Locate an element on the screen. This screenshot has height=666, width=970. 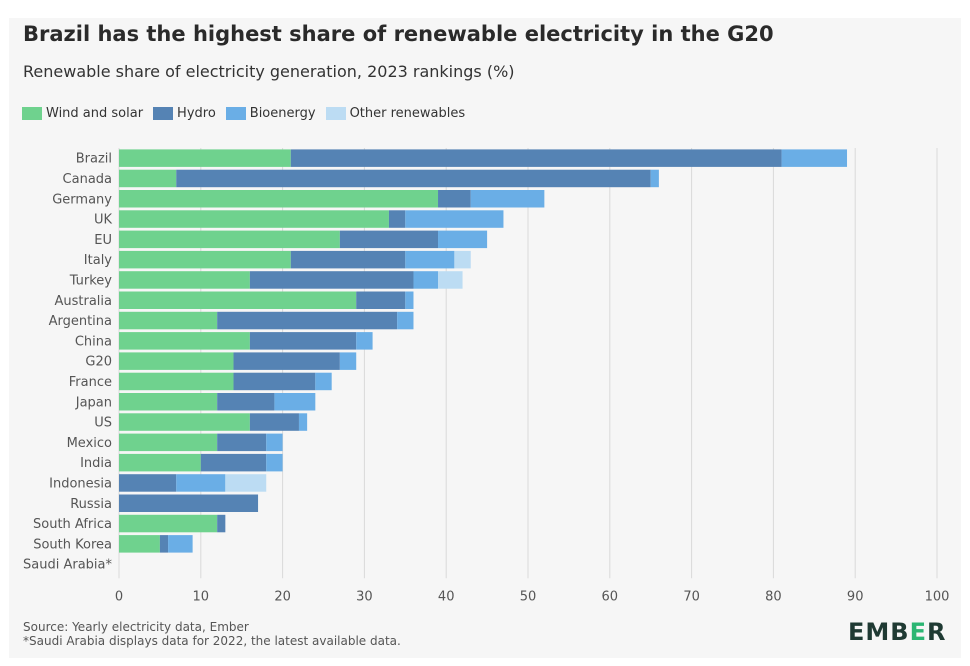
x-tick-label: 70 is located at coordinates (691, 596).